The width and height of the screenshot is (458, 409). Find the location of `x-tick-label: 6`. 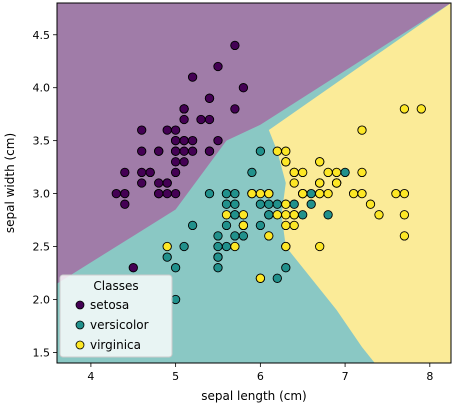

x-tick-label: 6 is located at coordinates (260, 376).